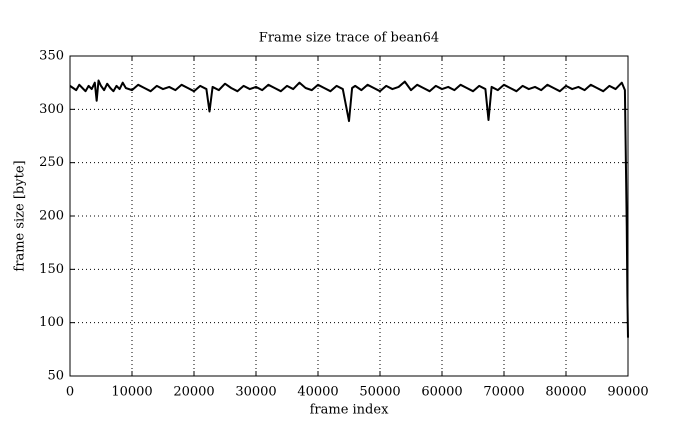 This screenshot has height=433, width=695. What do you see at coordinates (349, 410) in the screenshot?
I see `x-axis-label: frame index` at bounding box center [349, 410].